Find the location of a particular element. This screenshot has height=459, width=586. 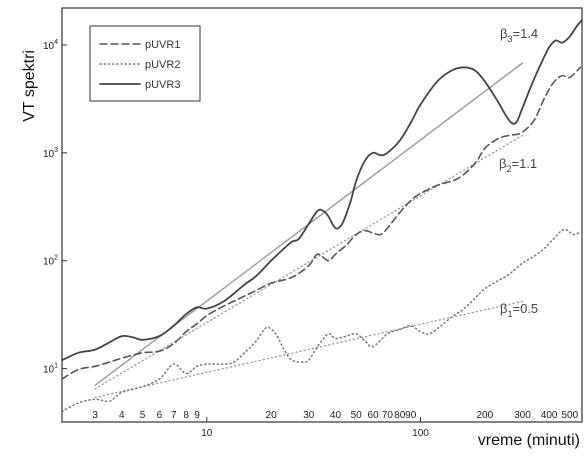

y-axis-label: VT spektri is located at coordinates (29, 86).